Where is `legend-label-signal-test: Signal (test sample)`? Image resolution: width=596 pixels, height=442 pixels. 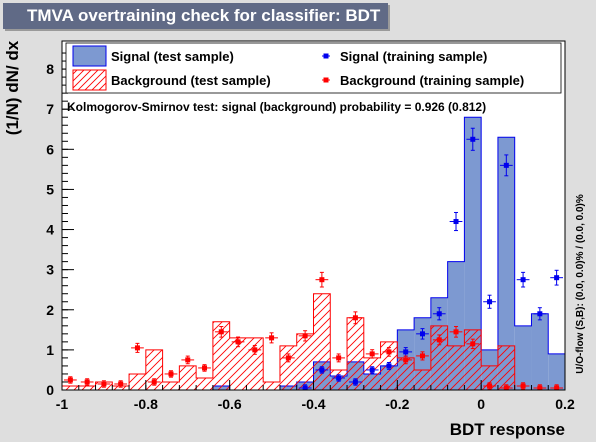 legend-label-signal-test: Signal (test sample) is located at coordinates (172, 56).